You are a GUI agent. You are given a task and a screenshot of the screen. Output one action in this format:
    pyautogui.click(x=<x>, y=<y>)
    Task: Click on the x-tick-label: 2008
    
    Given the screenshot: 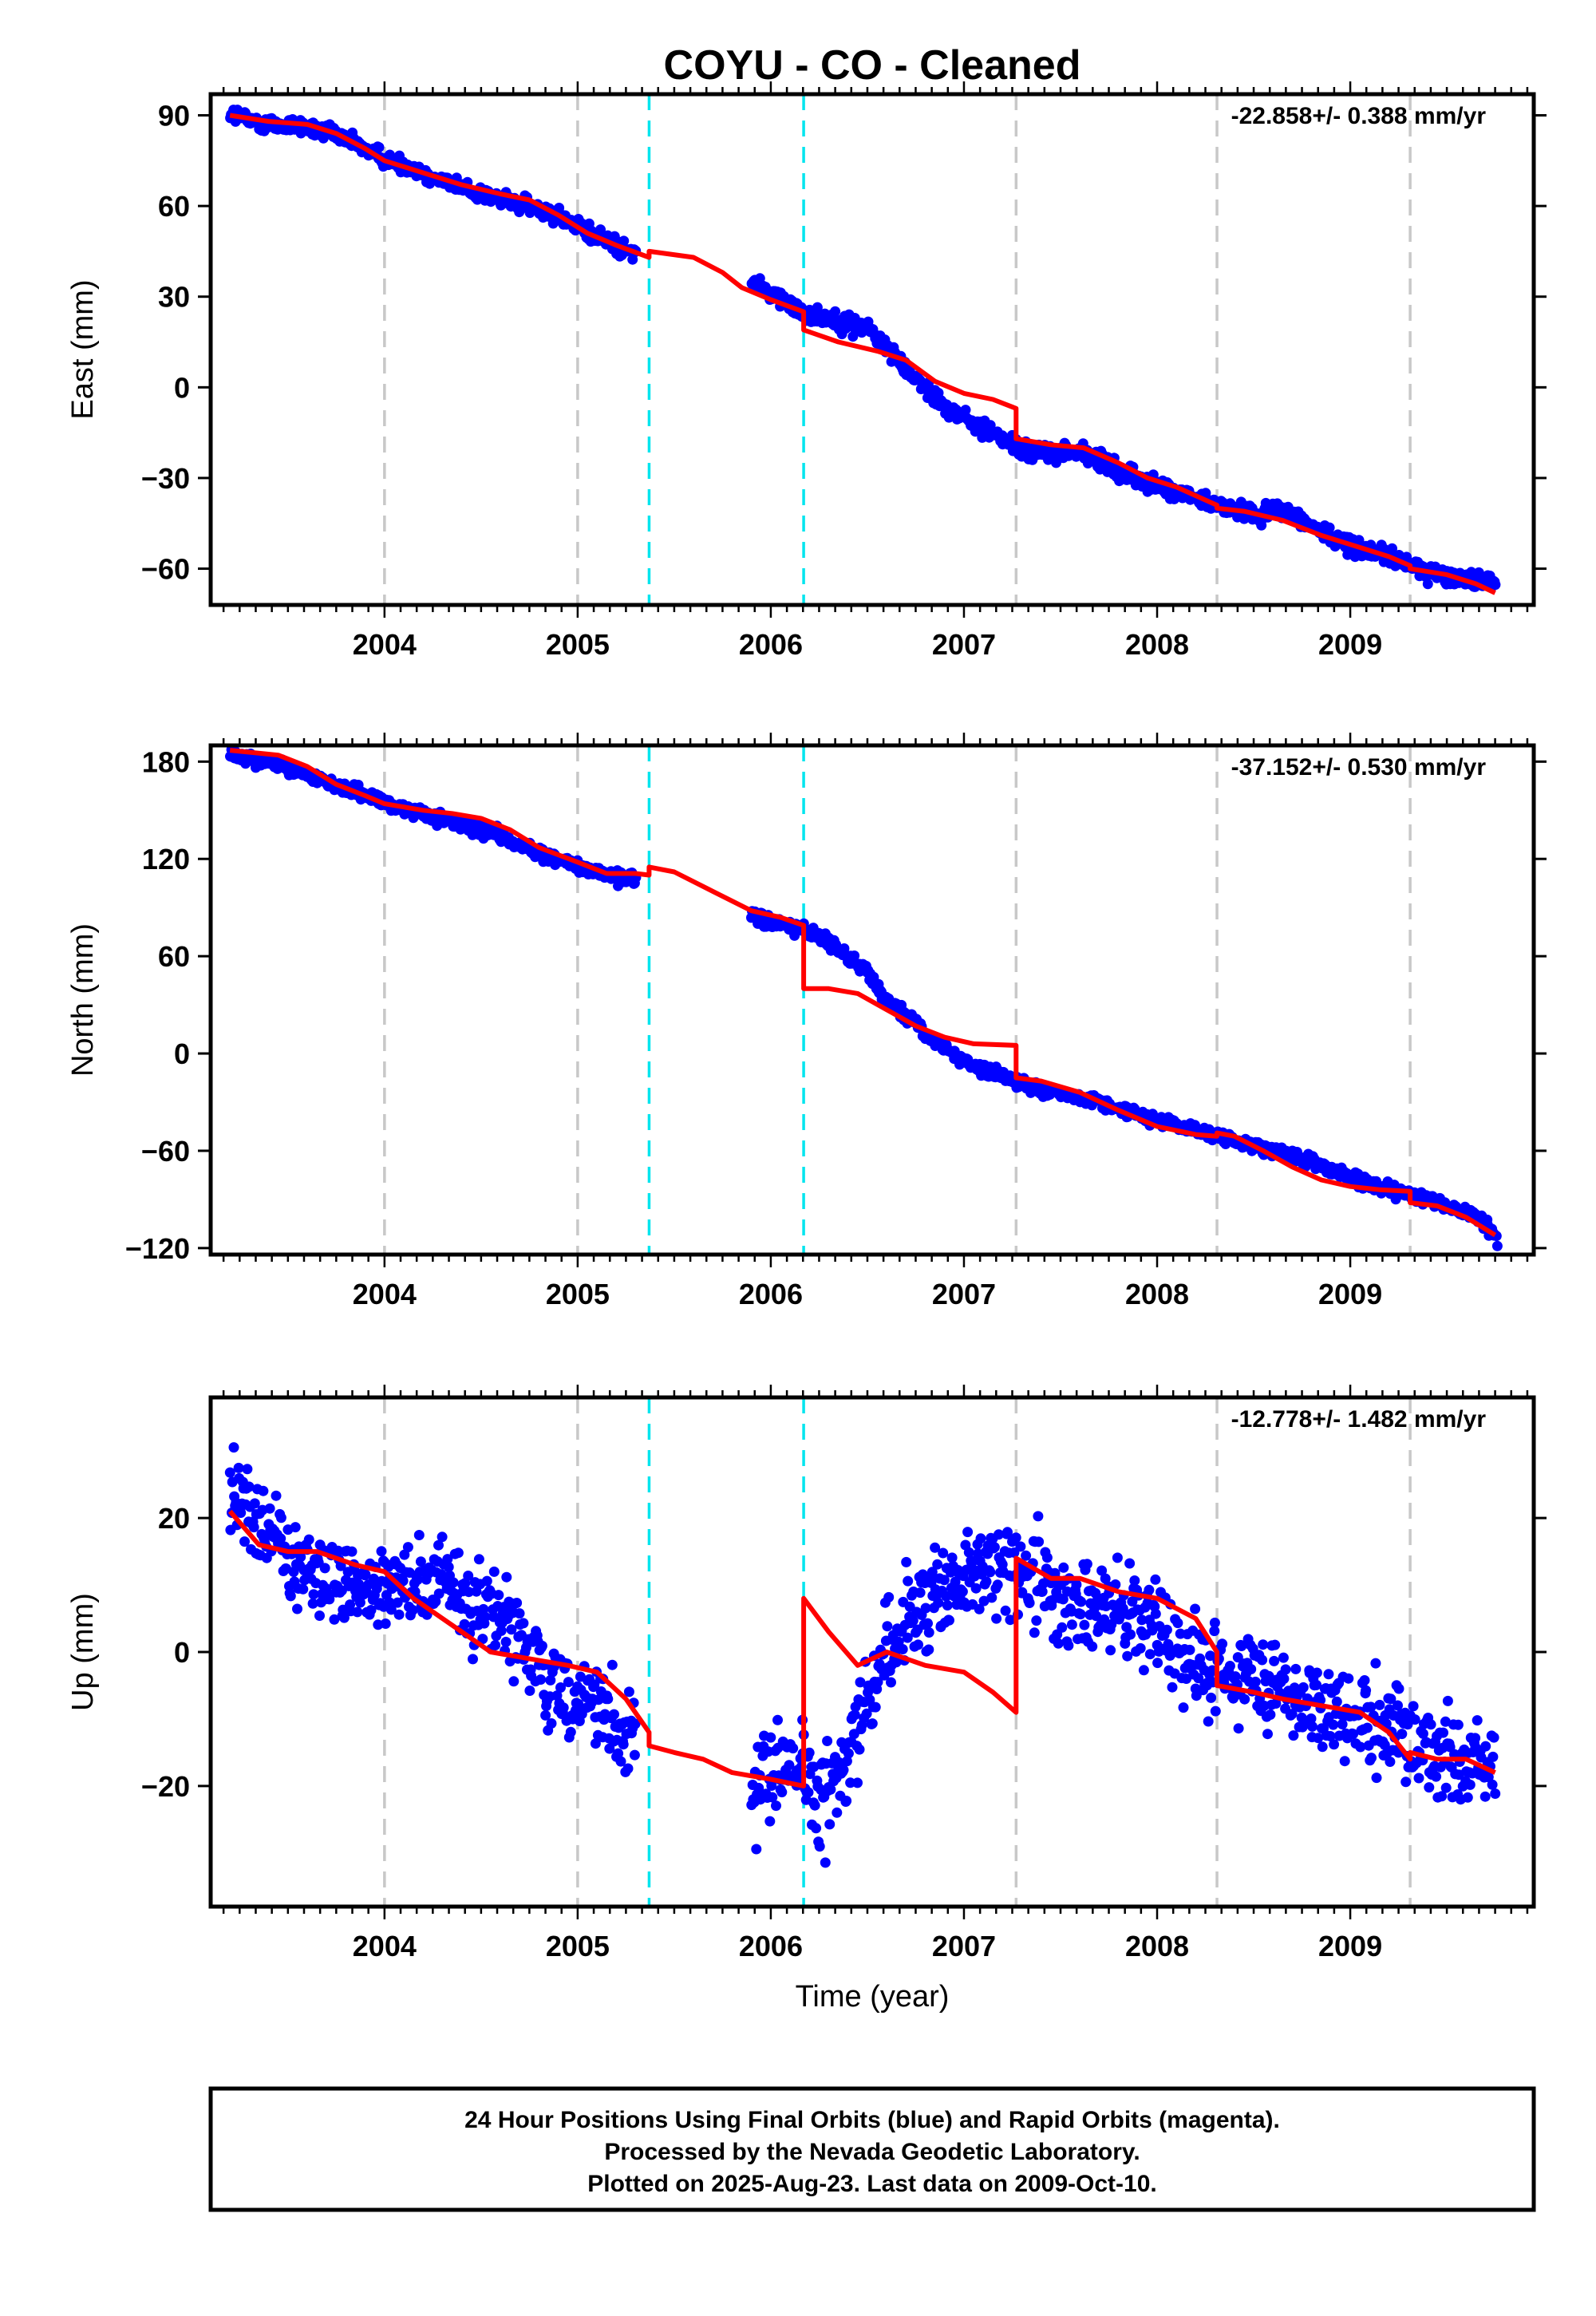 What is the action you would take?
    pyautogui.click(x=1157, y=1294)
    